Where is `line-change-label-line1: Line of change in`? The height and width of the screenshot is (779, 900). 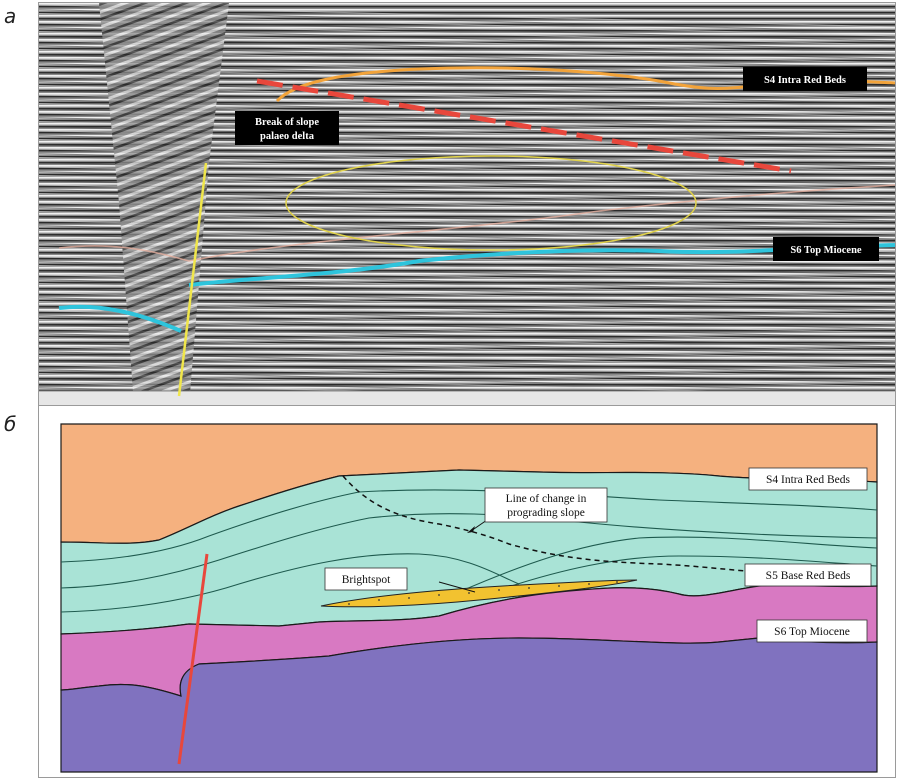 line-change-label-line1: Line of change in is located at coordinates (546, 499).